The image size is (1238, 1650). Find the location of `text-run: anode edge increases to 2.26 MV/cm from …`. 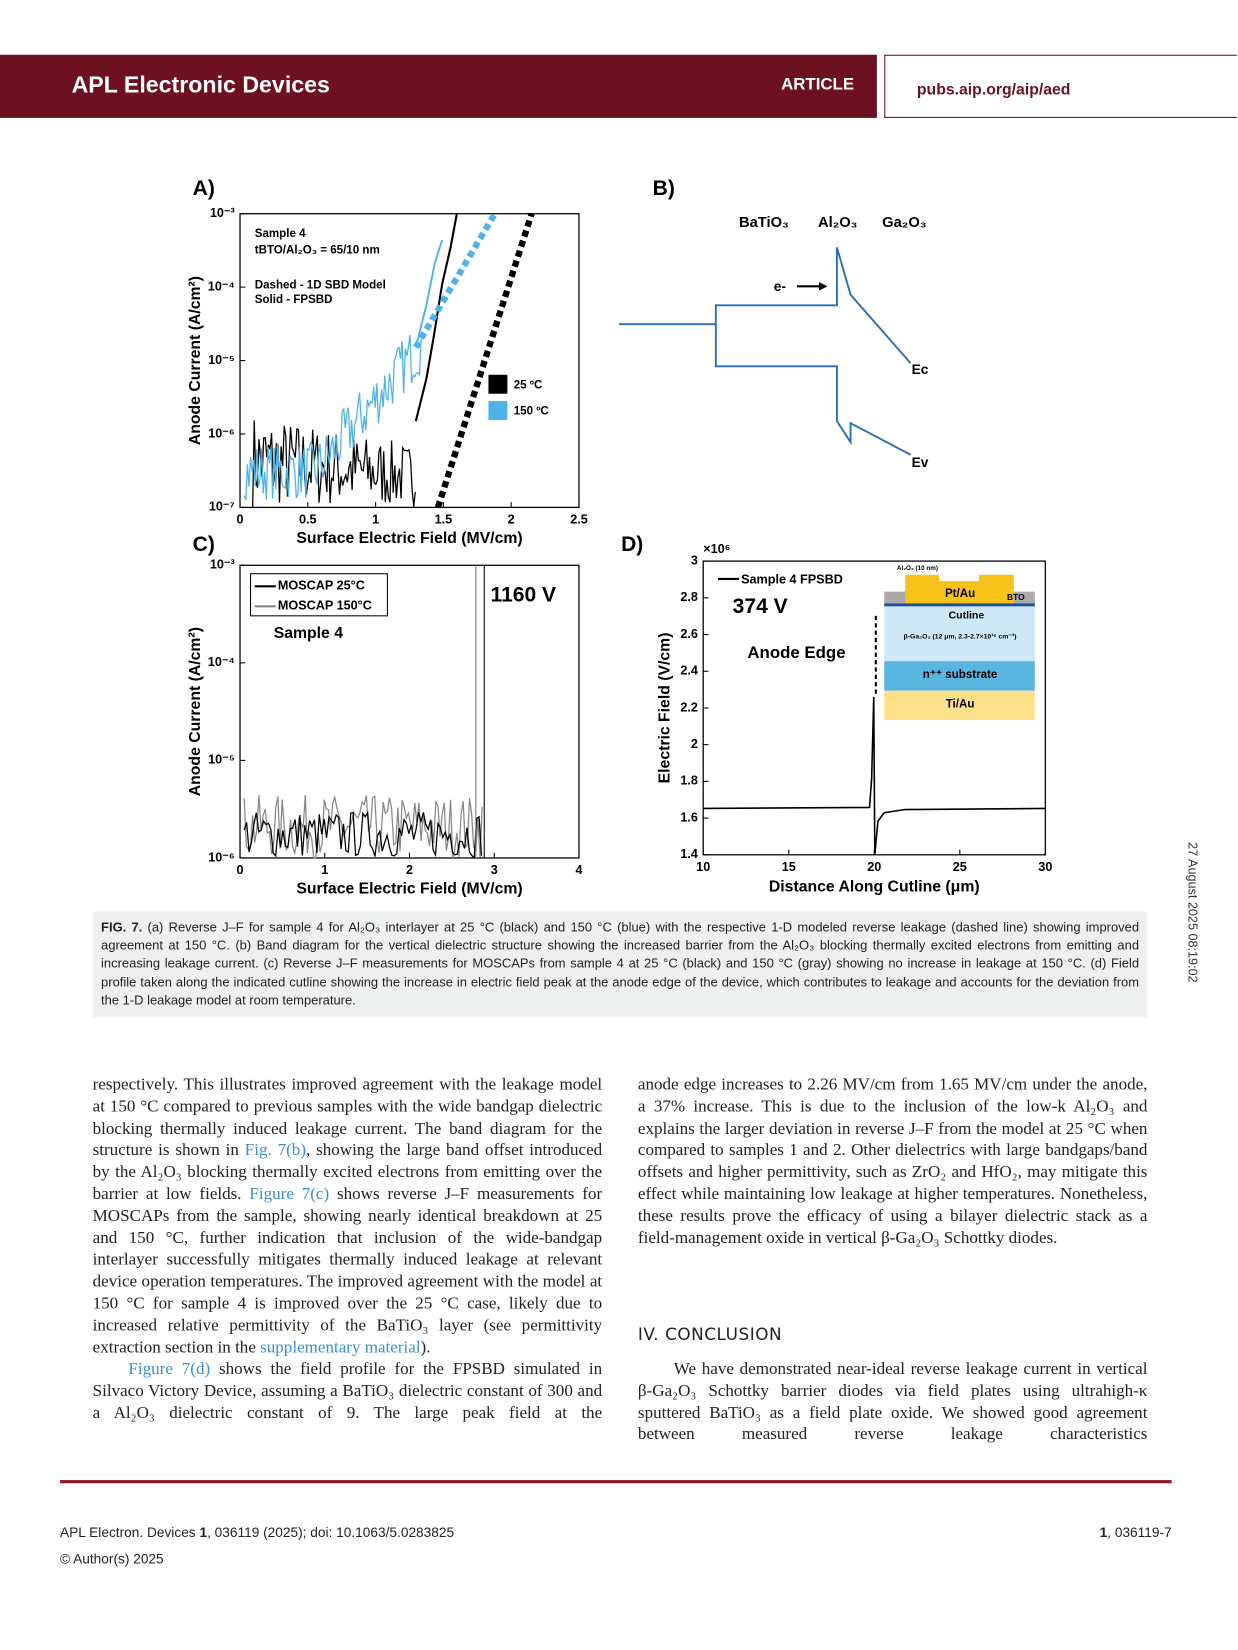

text-run: anode edge increases to 2.26 MV/cm from … is located at coordinates (892, 1161).